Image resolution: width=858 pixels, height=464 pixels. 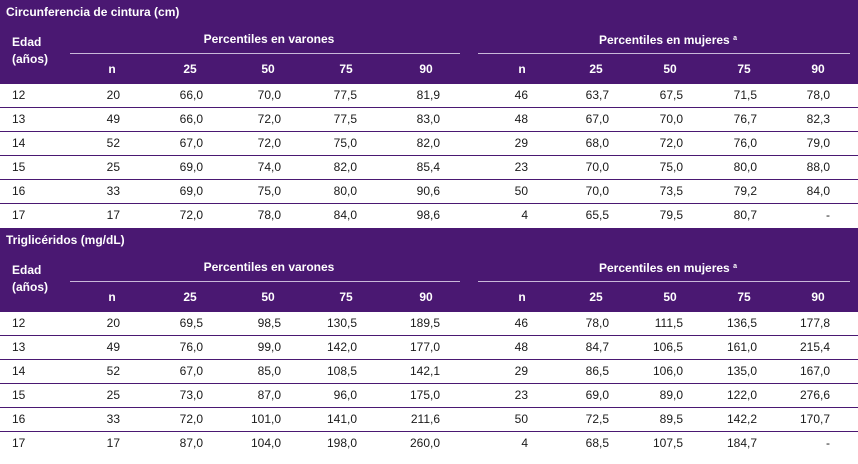 I want to click on varones-cell: 260,0, so click(x=424, y=443).